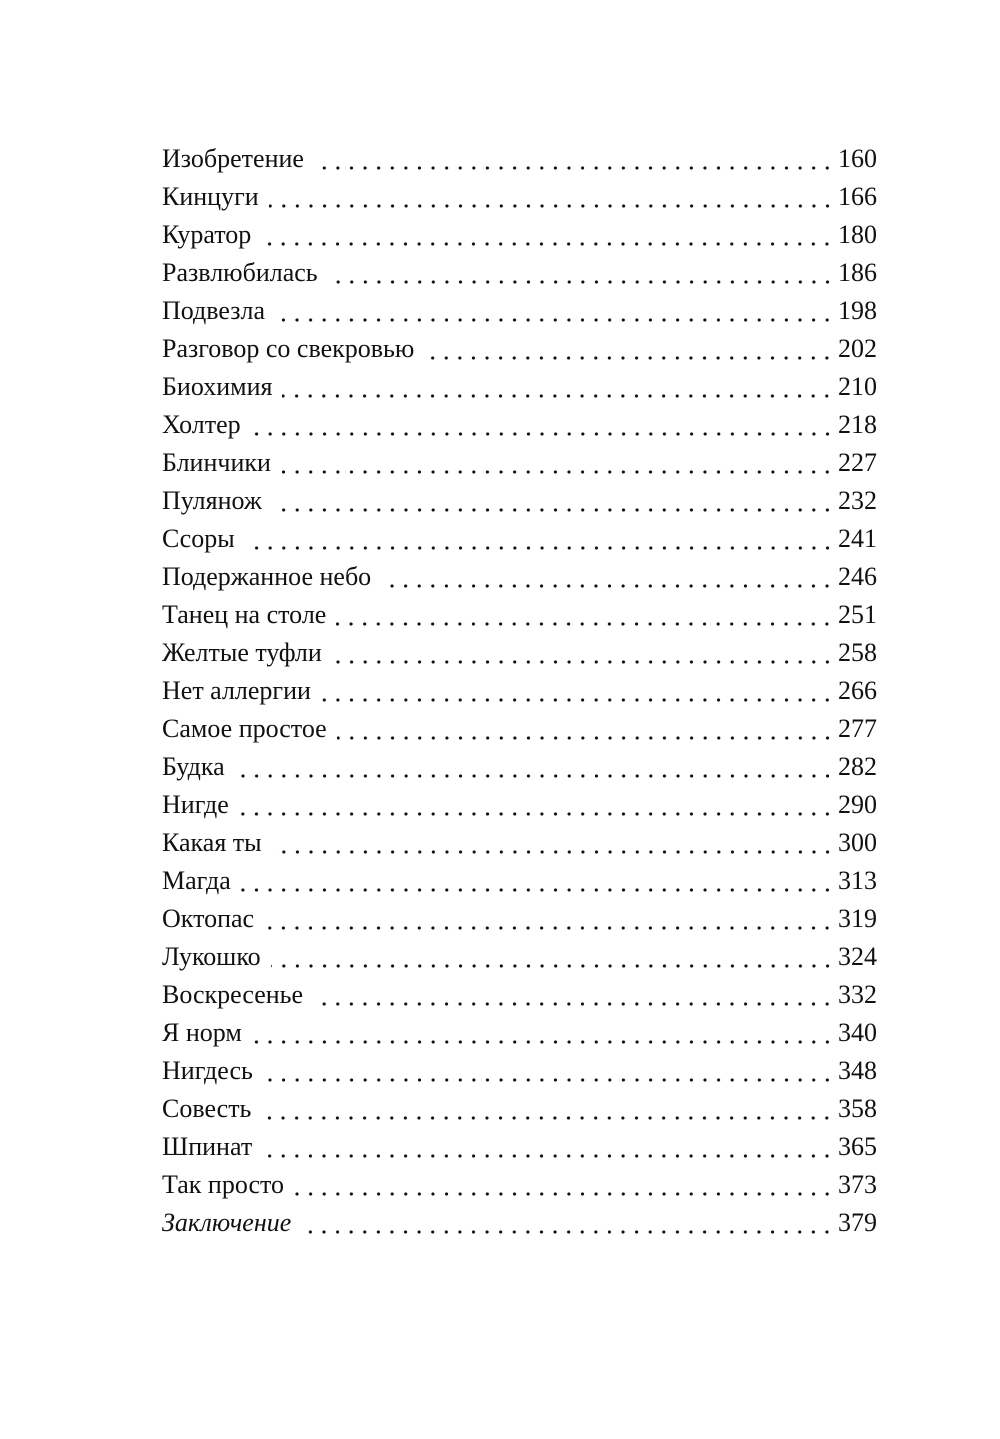 The image size is (1000, 1439). What do you see at coordinates (201, 424) in the screenshot?
I see `toc-entry-title: Холтер` at bounding box center [201, 424].